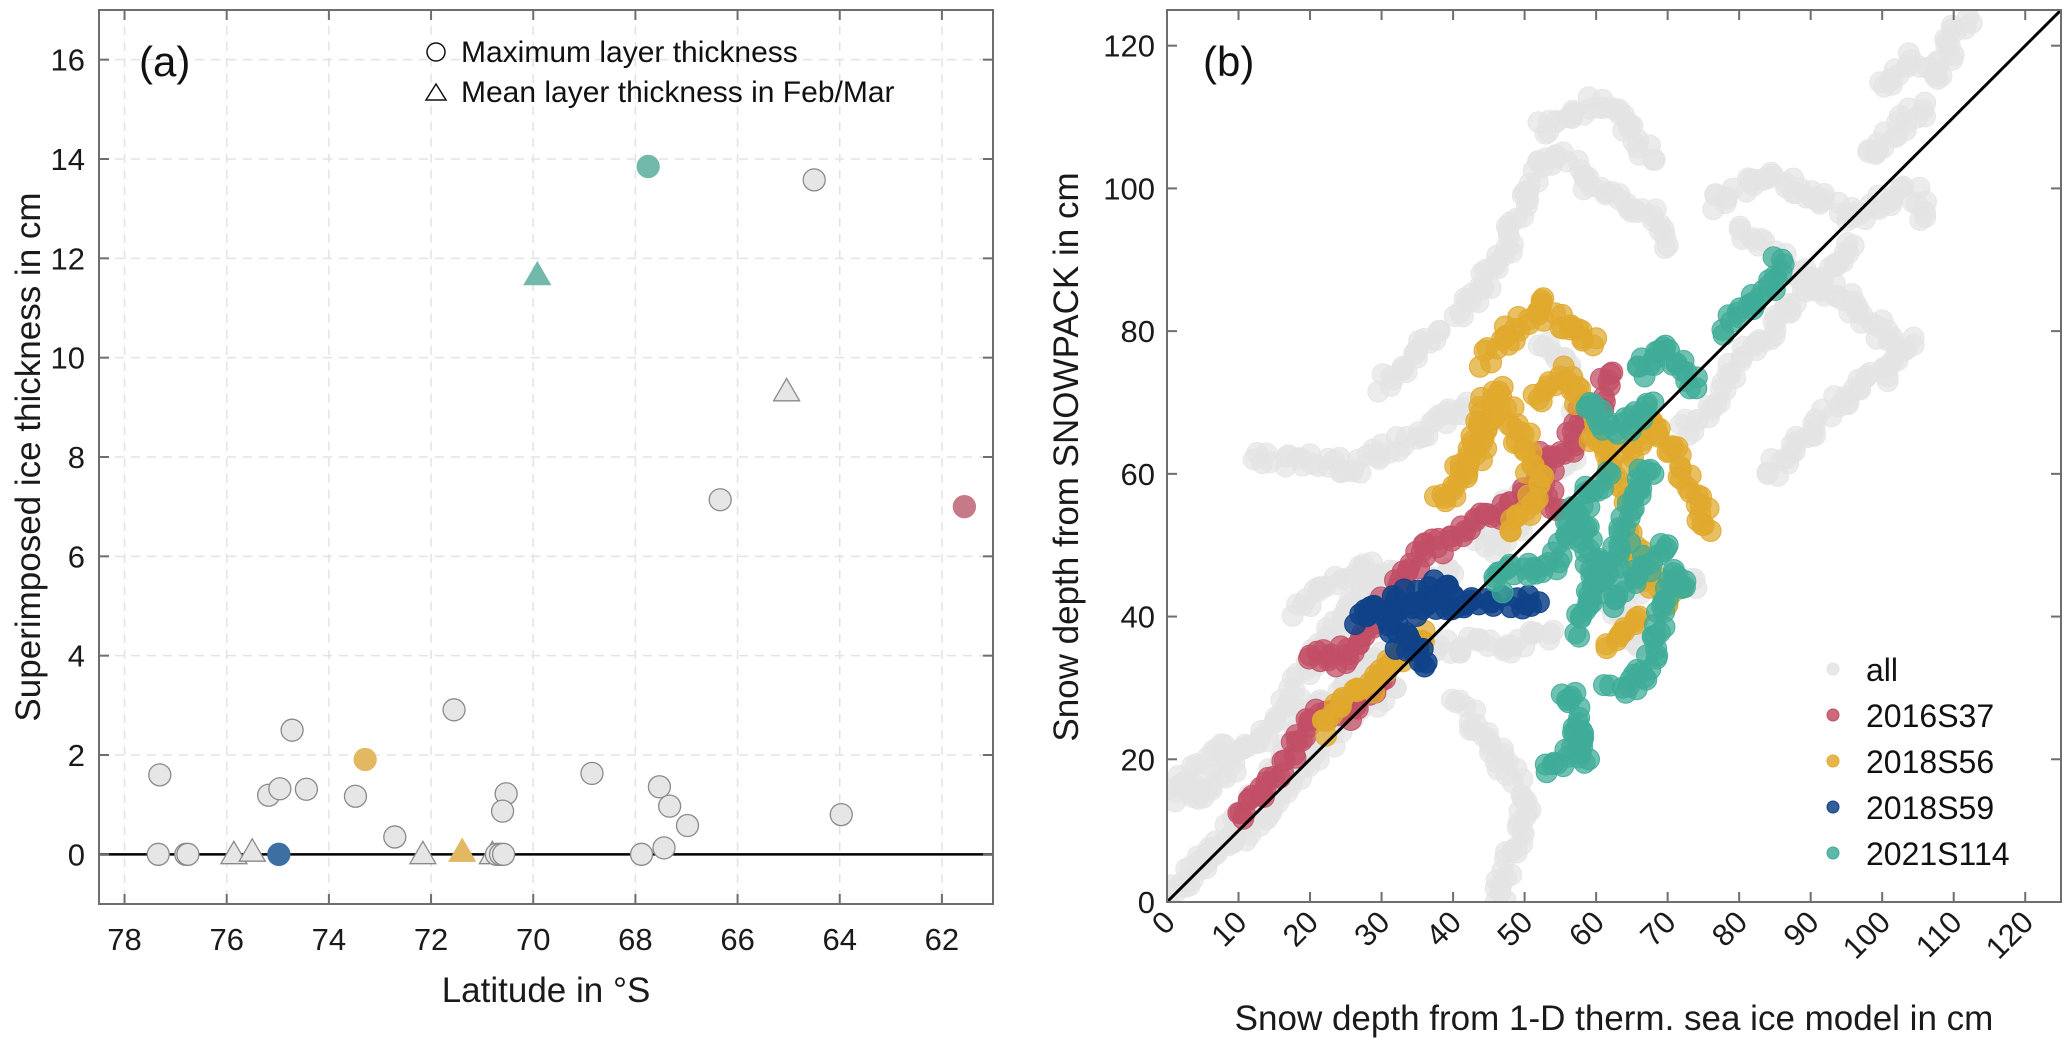 The width and height of the screenshot is (2067, 1042). Describe the element at coordinates (1138, 759) in the screenshot. I see `y-tick-label: 20` at that location.